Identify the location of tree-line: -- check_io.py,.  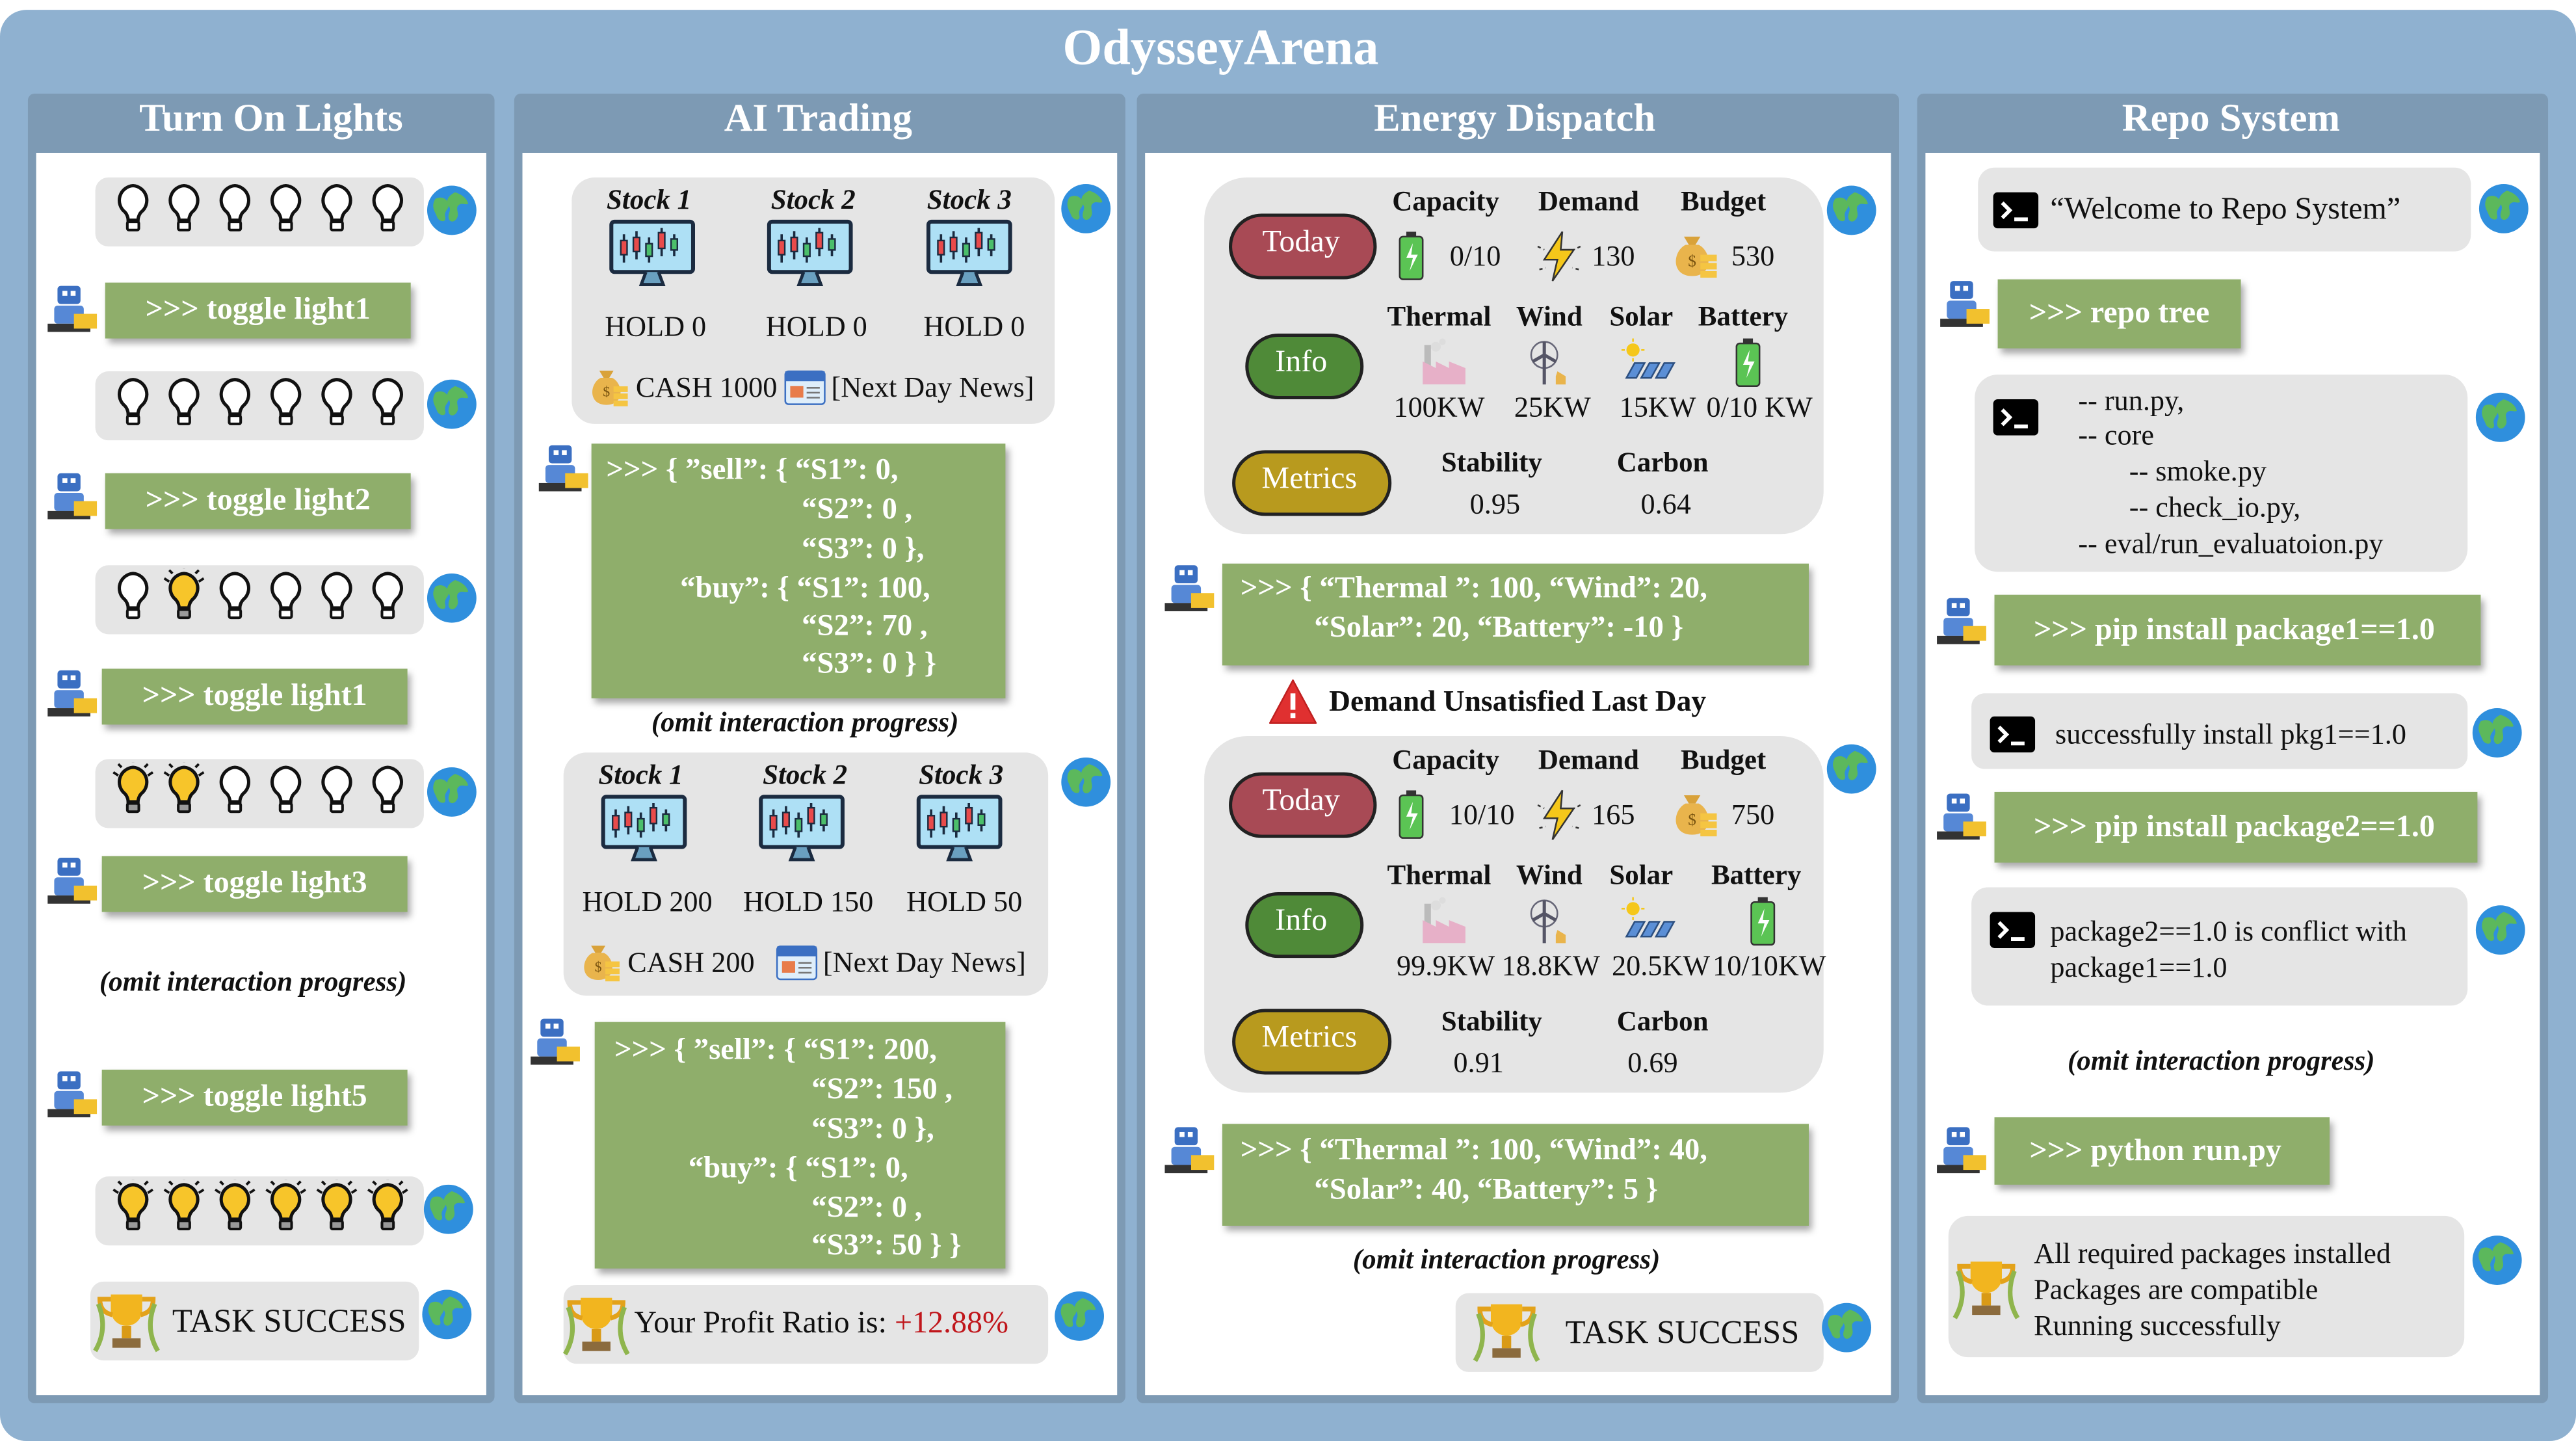
(2215, 506).